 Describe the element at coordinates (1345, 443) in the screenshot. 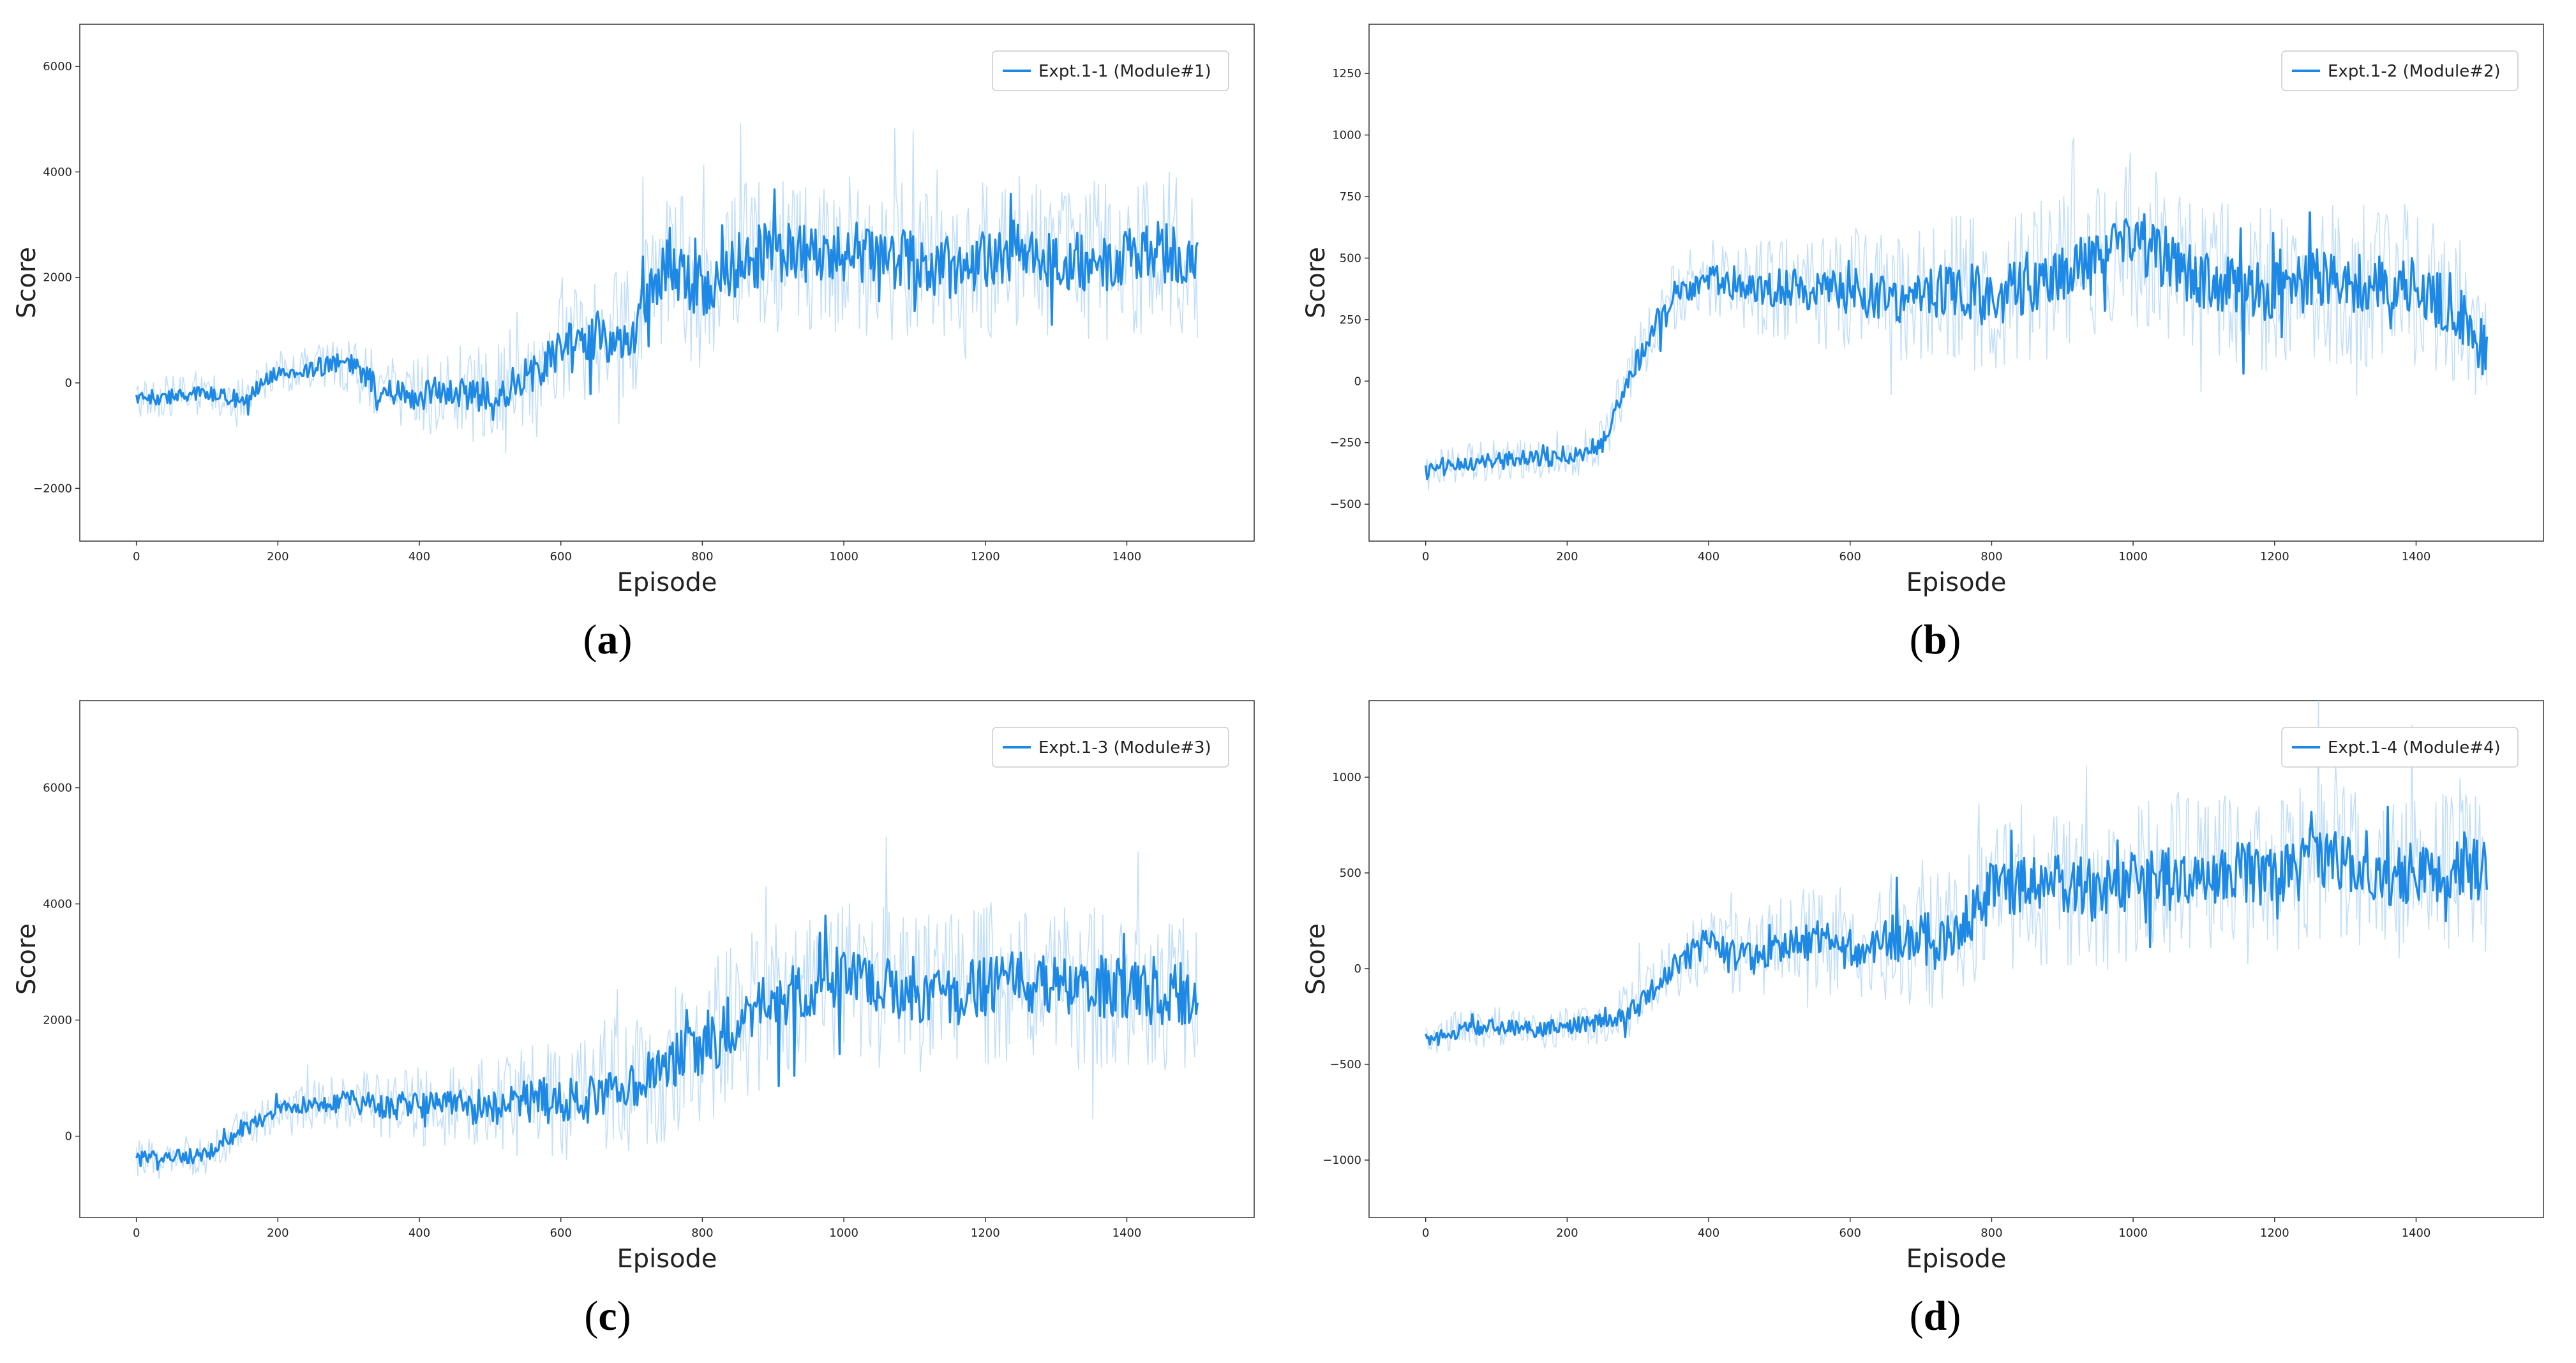

I see `y-tick-label: −250` at that location.